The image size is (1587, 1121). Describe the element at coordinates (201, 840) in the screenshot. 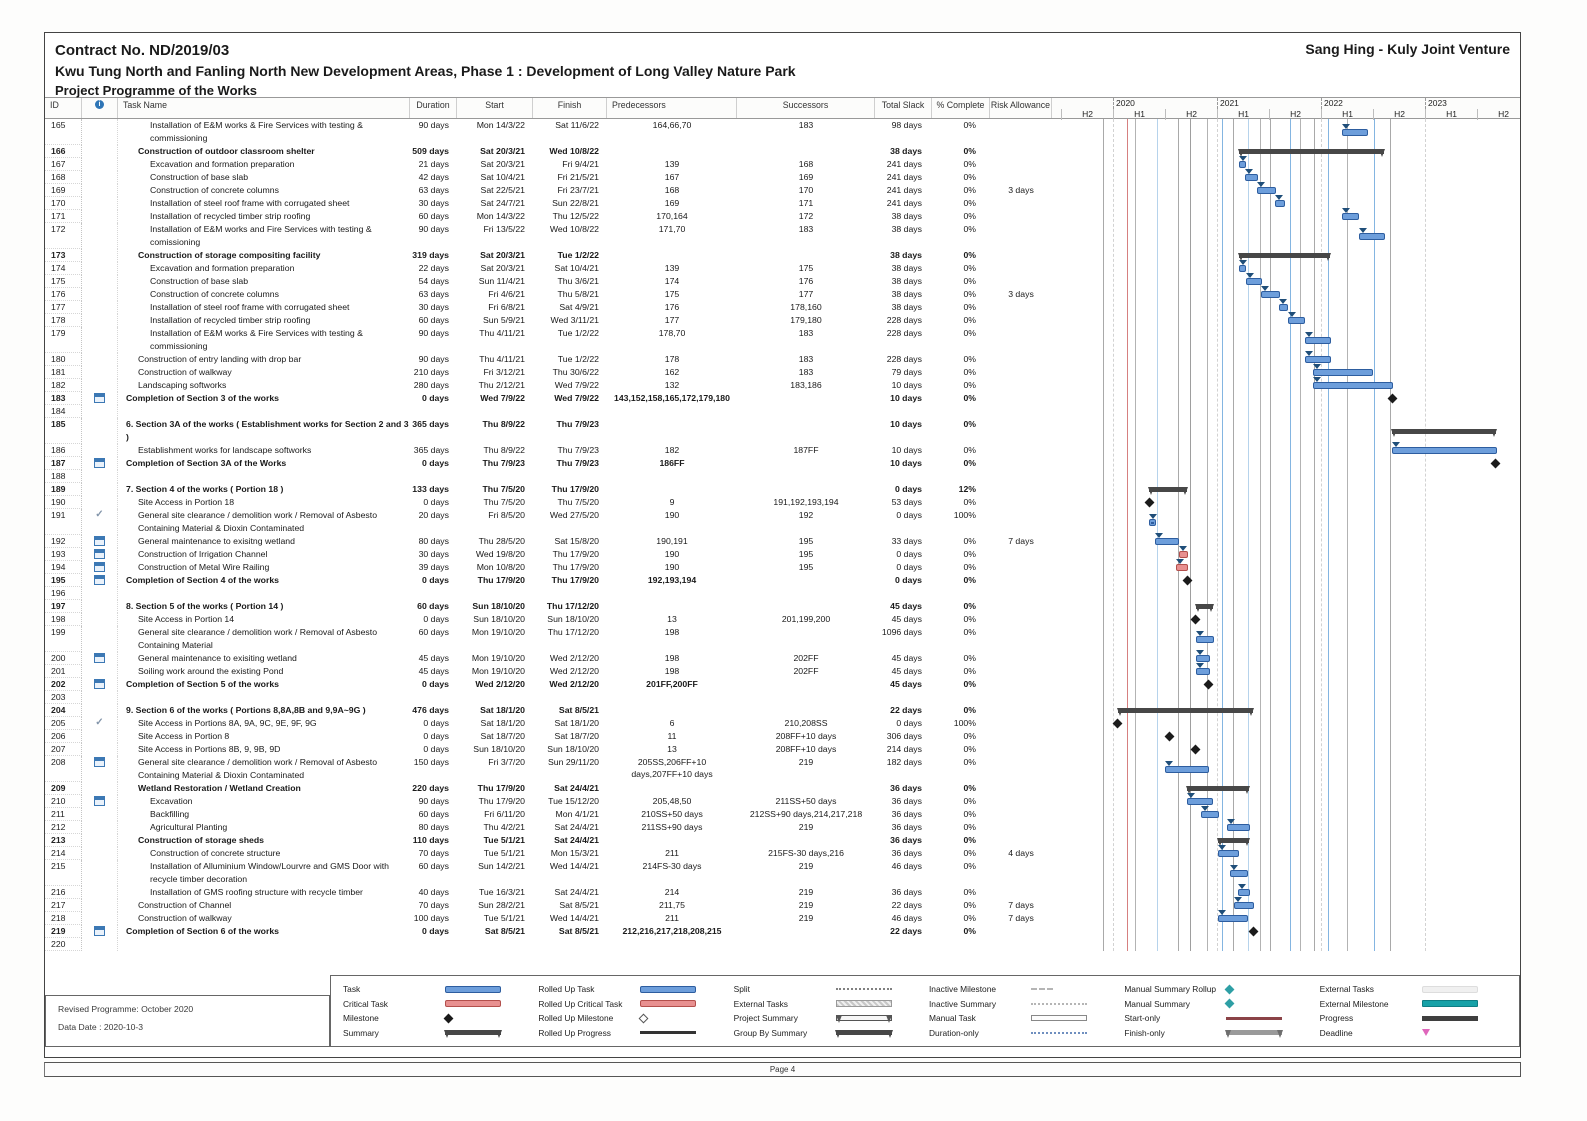

I see `task-name: Construction of storage sheds` at that location.